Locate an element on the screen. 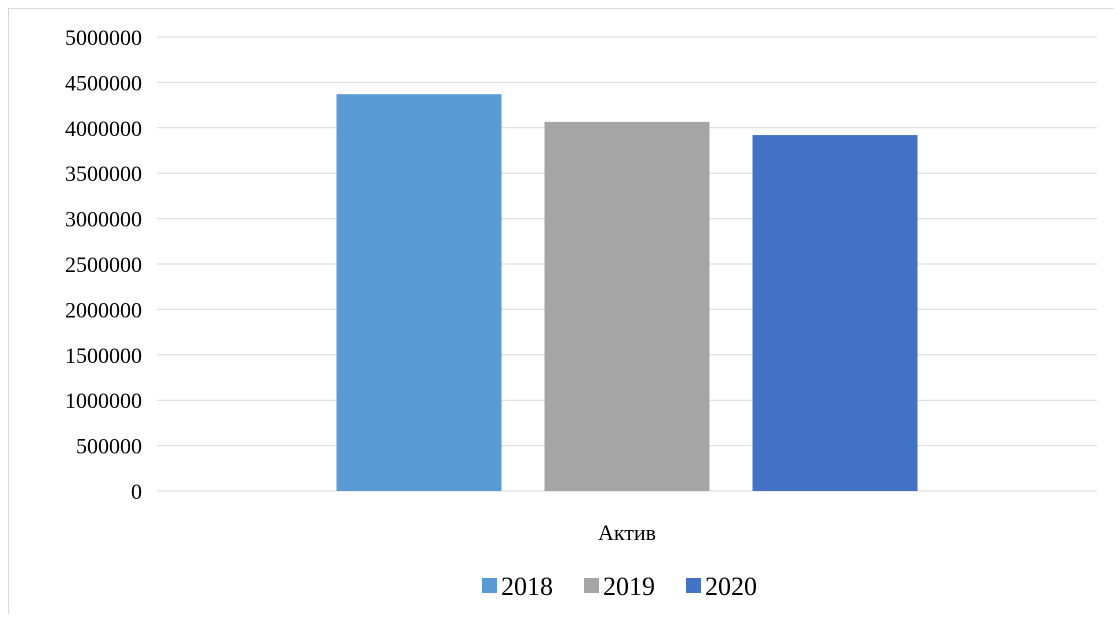 The image size is (1118, 618). y-tick-label: 3000000 is located at coordinates (103, 219).